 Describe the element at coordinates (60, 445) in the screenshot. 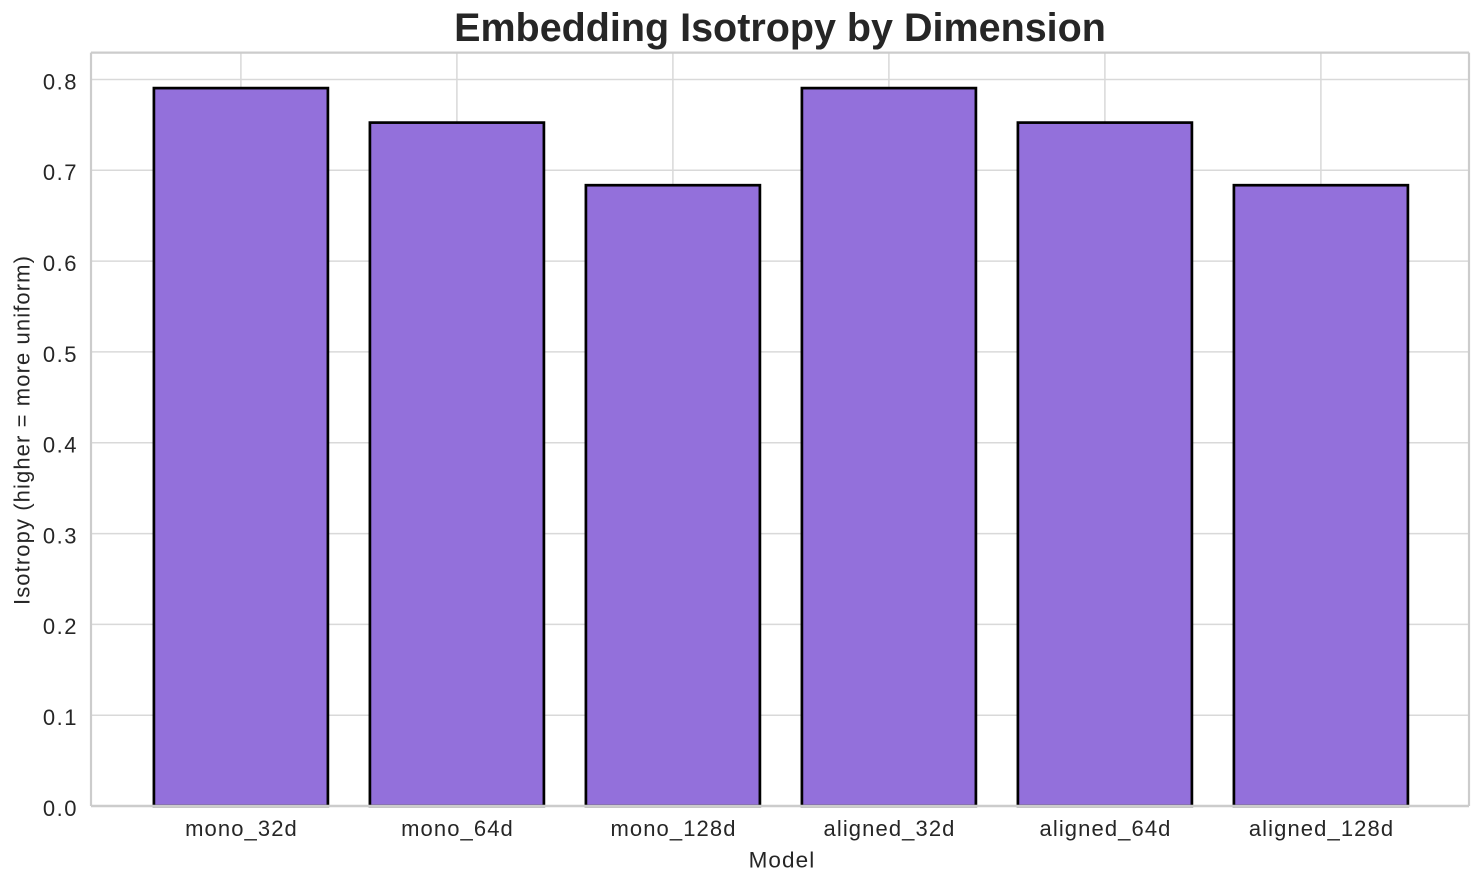

I see `svg-text: 0.4` at that location.